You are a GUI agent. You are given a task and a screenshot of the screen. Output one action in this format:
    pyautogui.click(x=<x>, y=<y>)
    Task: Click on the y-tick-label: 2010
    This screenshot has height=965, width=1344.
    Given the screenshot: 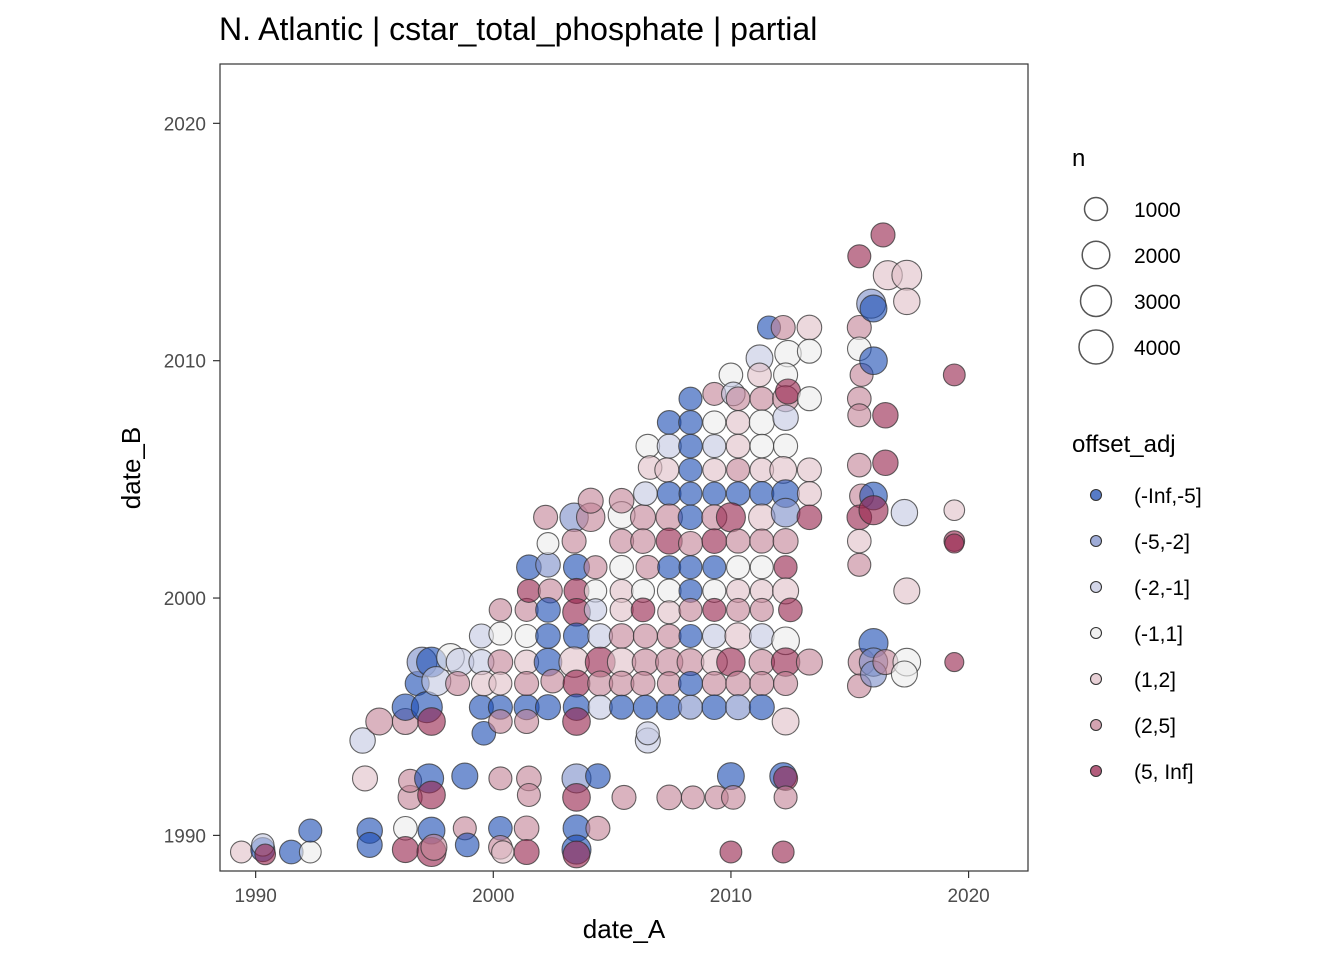 What is the action you would take?
    pyautogui.click(x=185, y=362)
    